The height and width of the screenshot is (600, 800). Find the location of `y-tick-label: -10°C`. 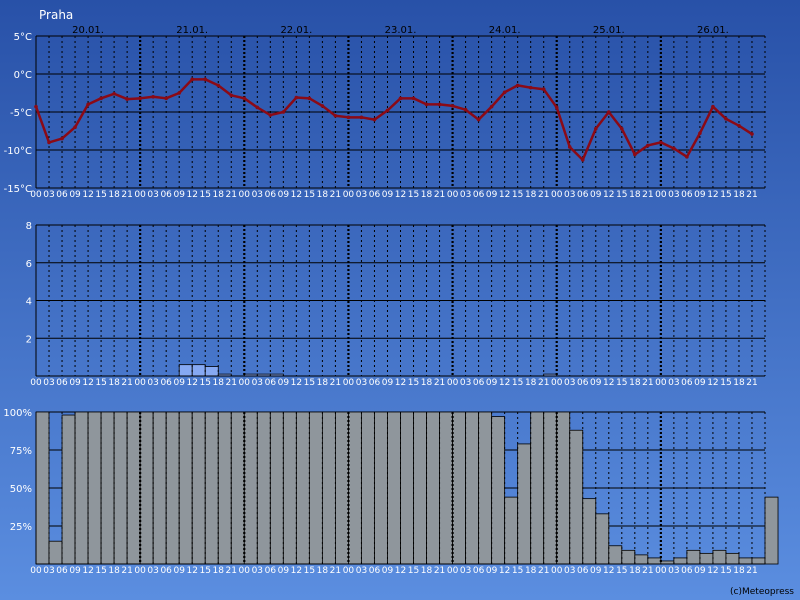

y-tick-label: -10°C is located at coordinates (18, 151).